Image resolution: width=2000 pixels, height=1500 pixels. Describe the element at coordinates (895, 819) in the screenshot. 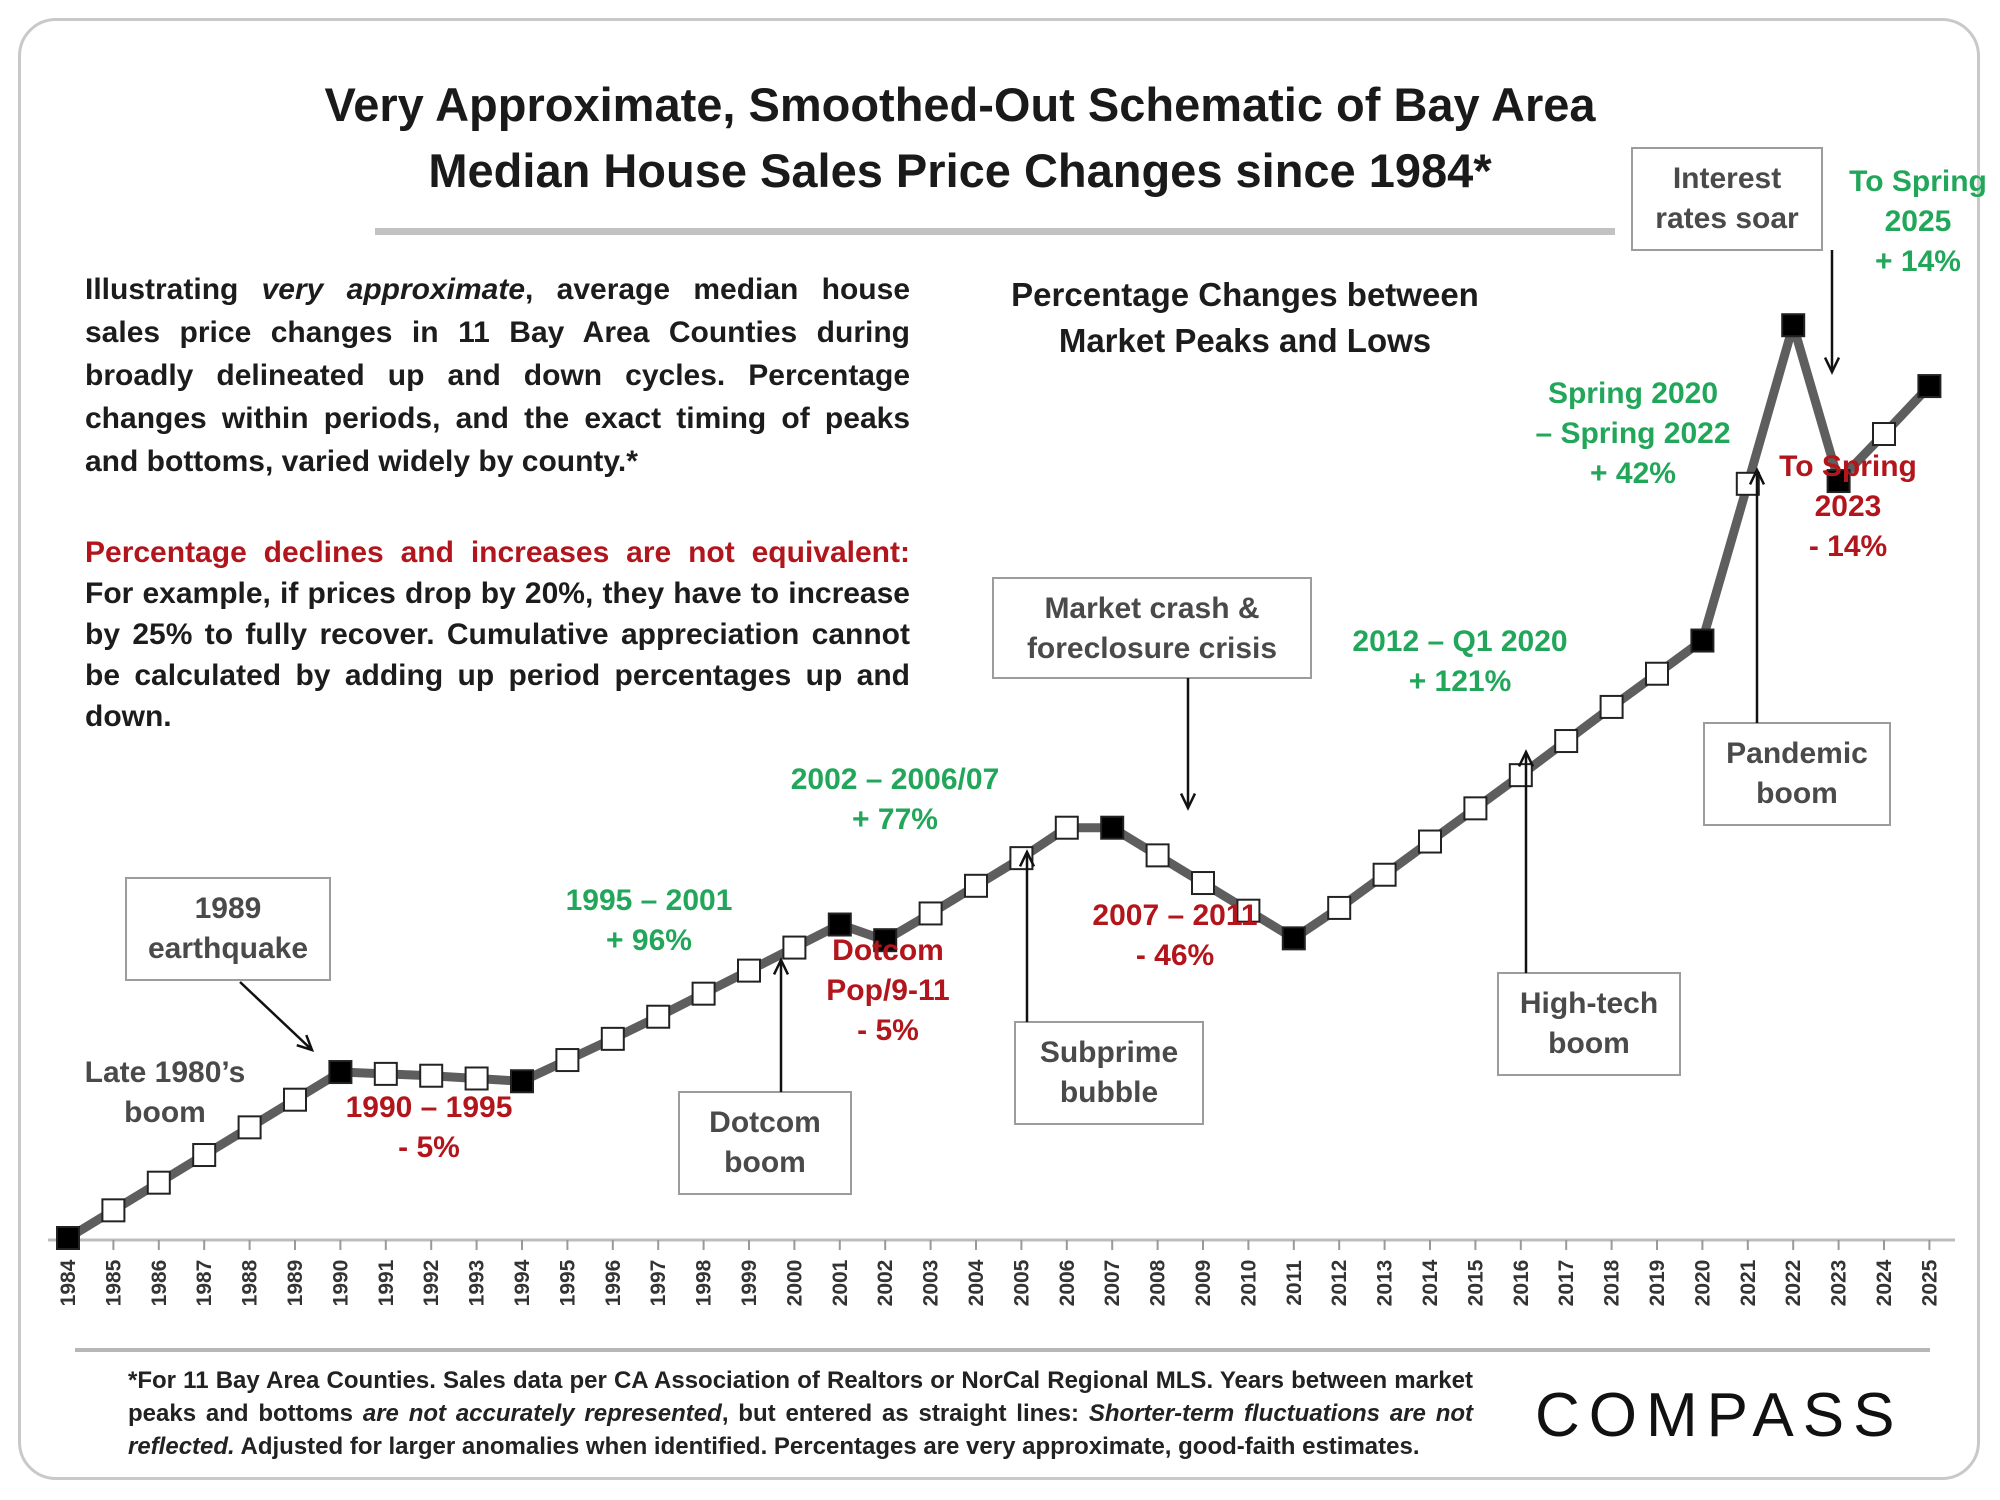

I see `period-change-label: + 77%` at that location.